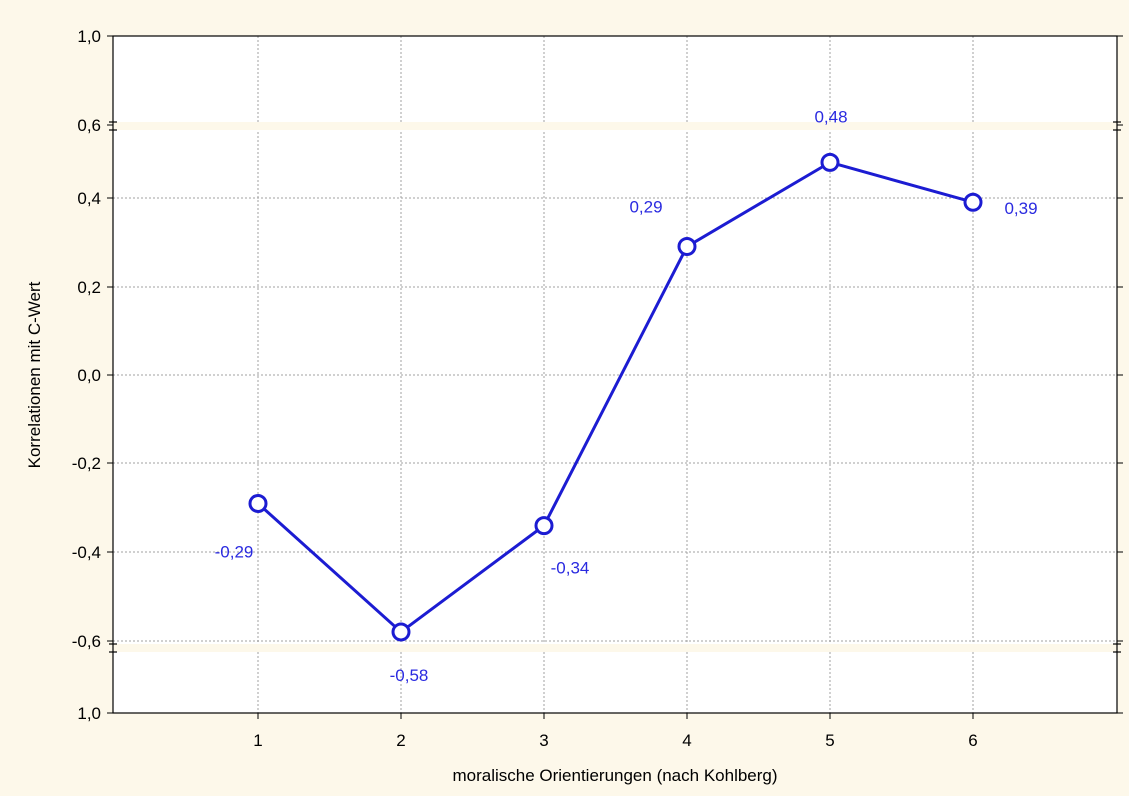 The height and width of the screenshot is (796, 1129). What do you see at coordinates (409, 675) in the screenshot?
I see `data-label-1: -0,58` at bounding box center [409, 675].